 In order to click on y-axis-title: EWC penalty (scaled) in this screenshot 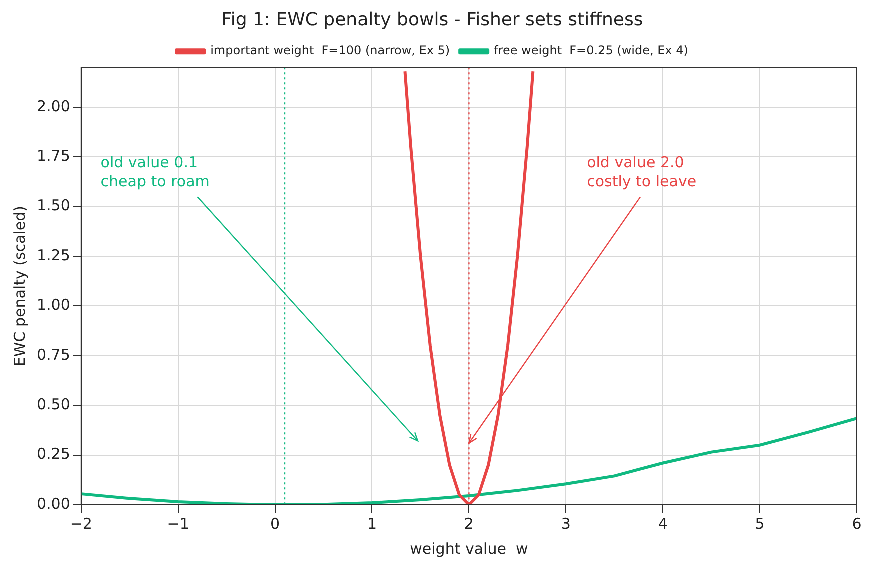, I will do `click(19, 286)`.